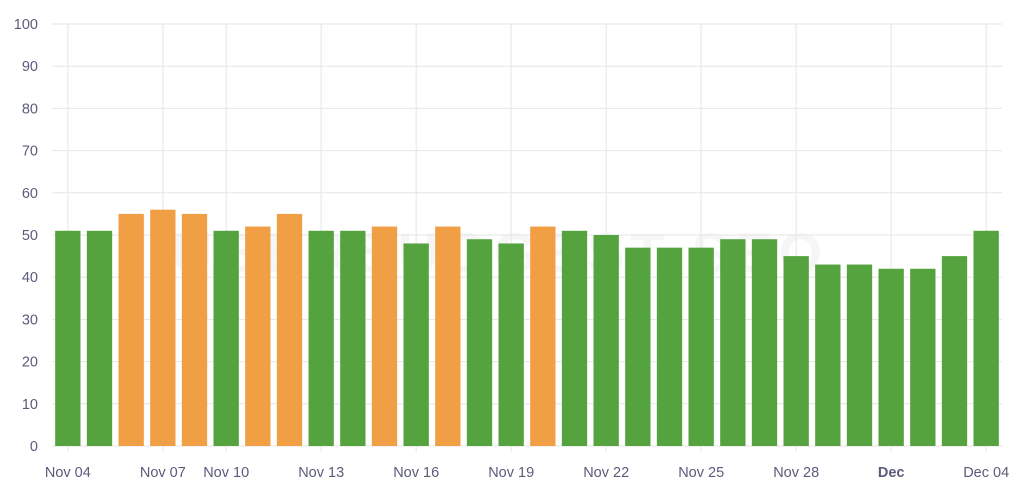 The height and width of the screenshot is (499, 1024). I want to click on x-tick-label: Dec, so click(891, 473).